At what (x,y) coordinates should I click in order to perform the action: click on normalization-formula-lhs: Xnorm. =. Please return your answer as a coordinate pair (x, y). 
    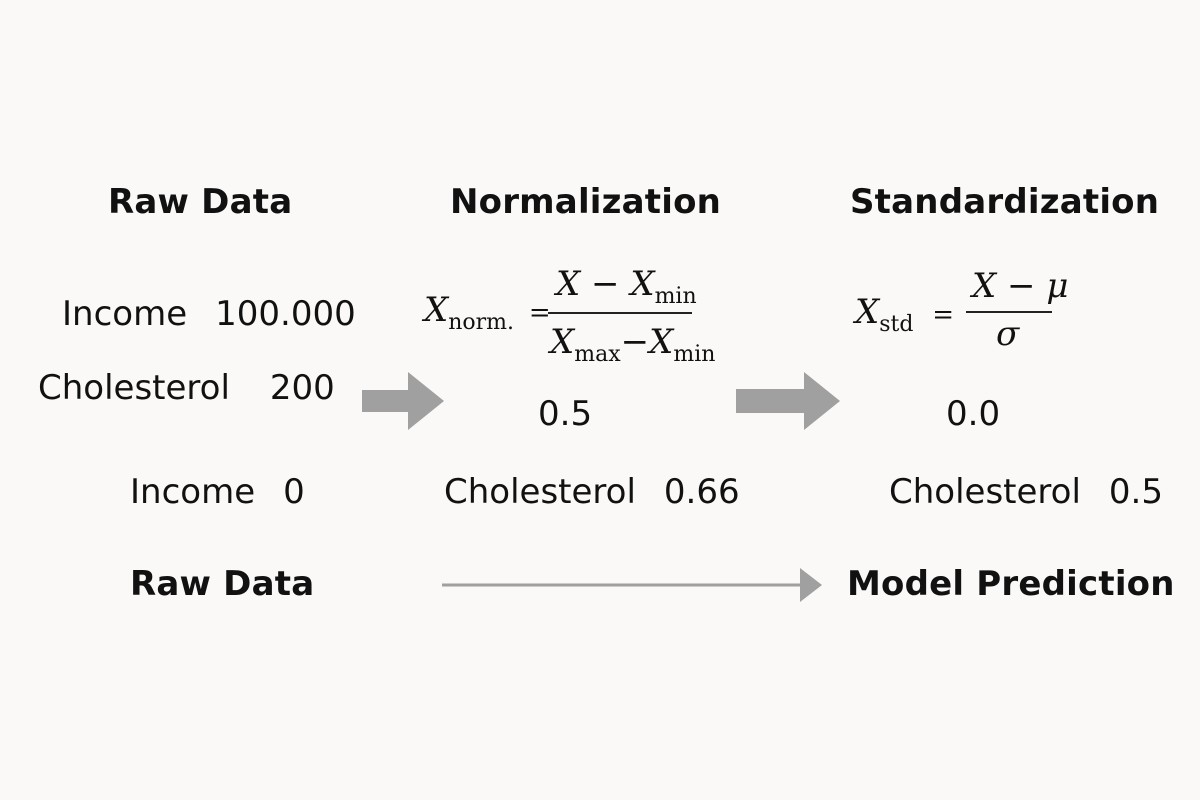
    Looking at the image, I should click on (487, 312).